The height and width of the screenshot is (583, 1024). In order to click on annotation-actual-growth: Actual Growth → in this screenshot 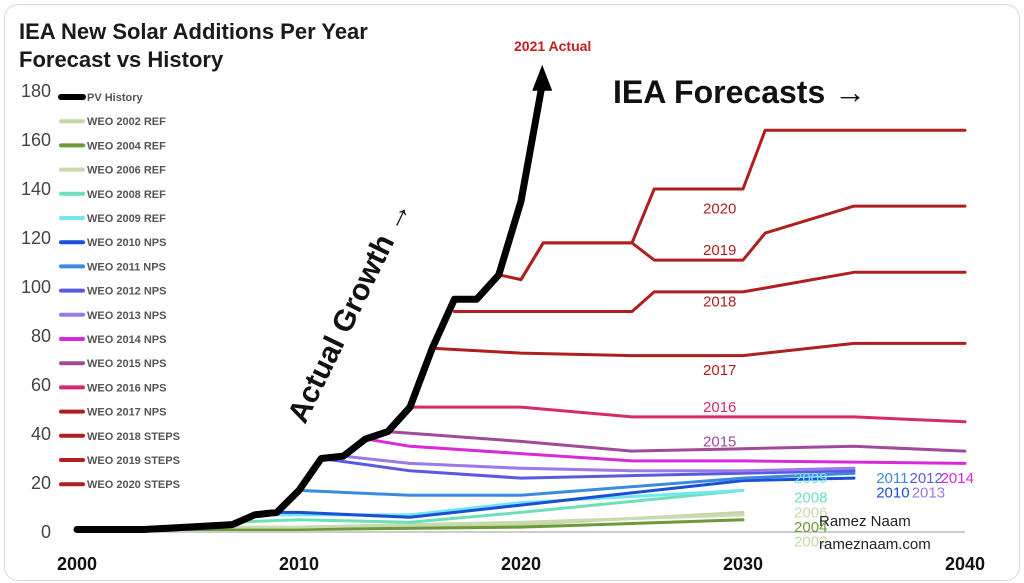, I will do `click(350, 311)`.